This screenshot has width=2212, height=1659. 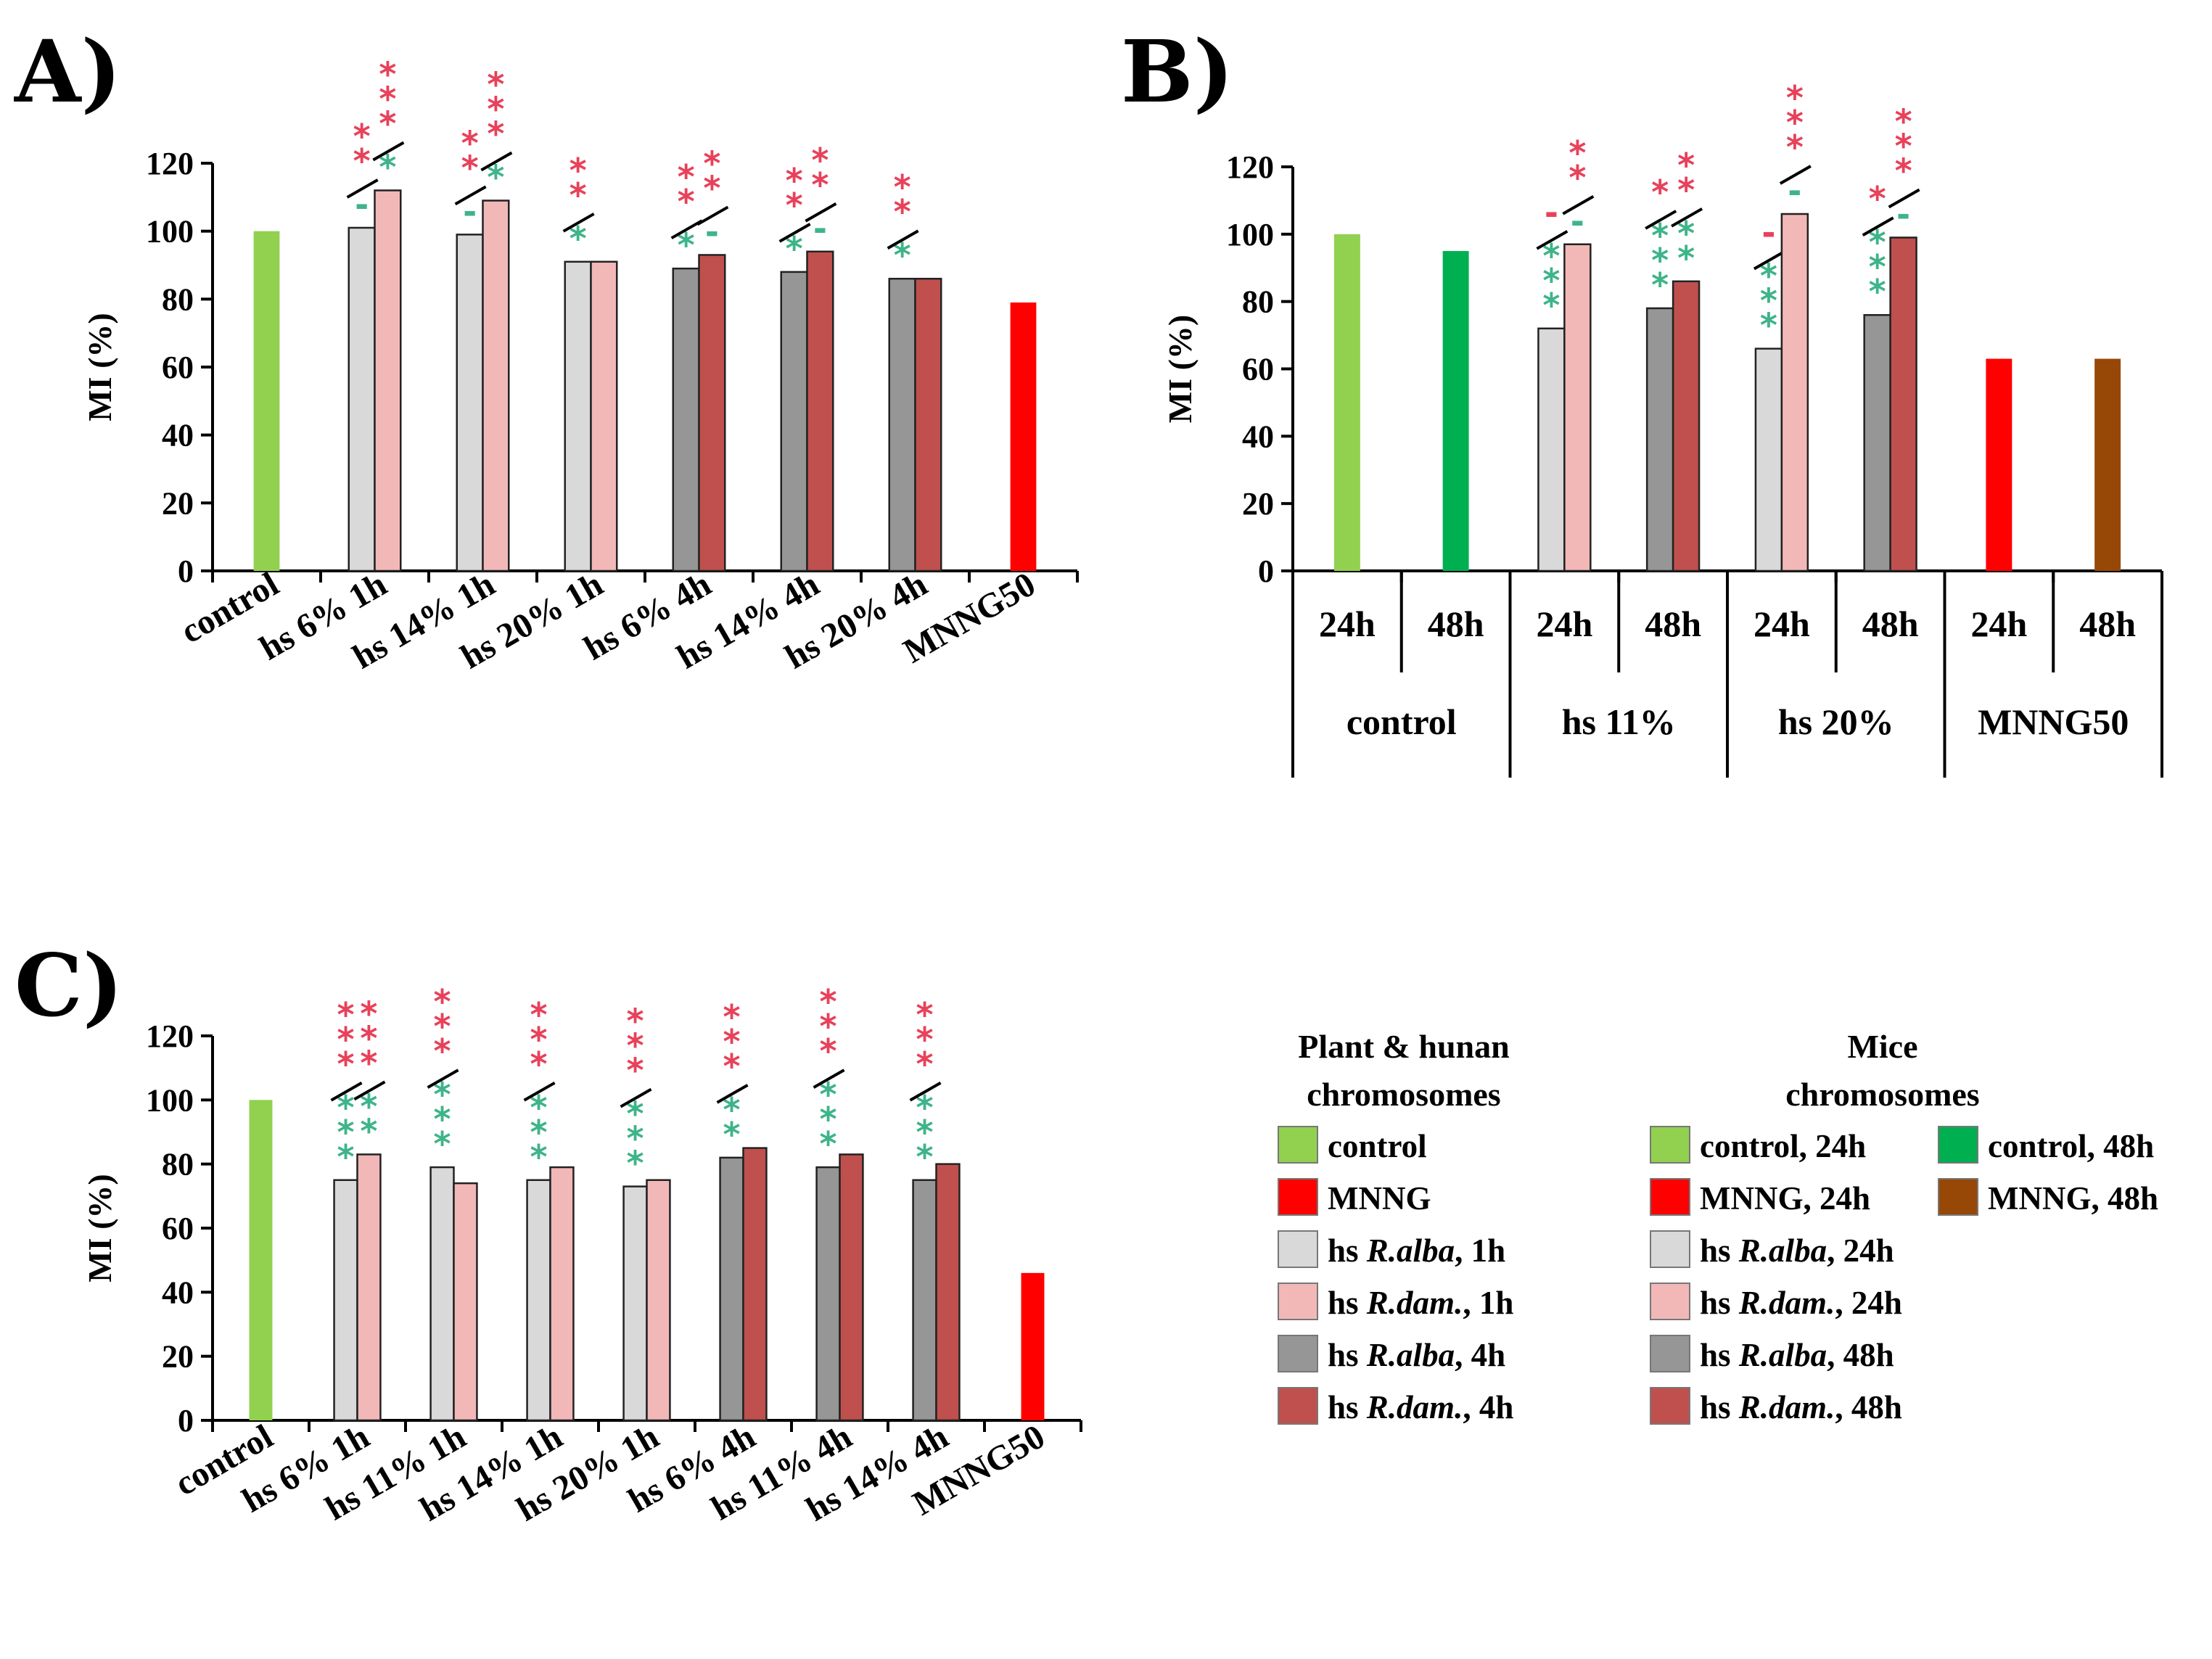 I want to click on legend-suffix: , 48h, so click(x=1869, y=1407).